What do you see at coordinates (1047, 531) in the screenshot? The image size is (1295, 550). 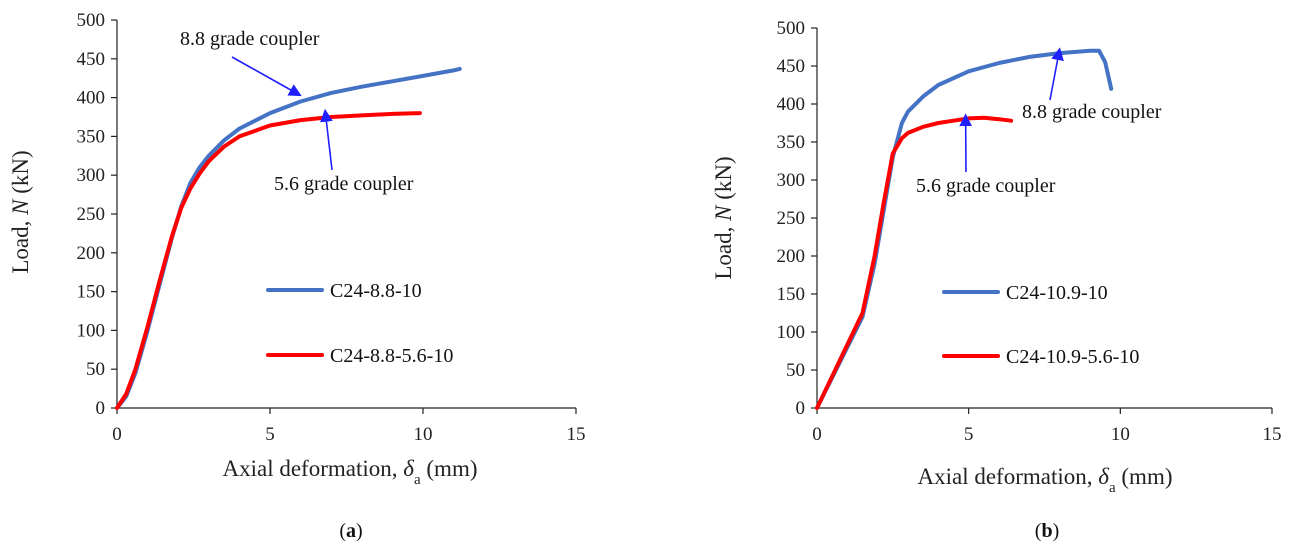 I see `panel-label: (b)` at bounding box center [1047, 531].